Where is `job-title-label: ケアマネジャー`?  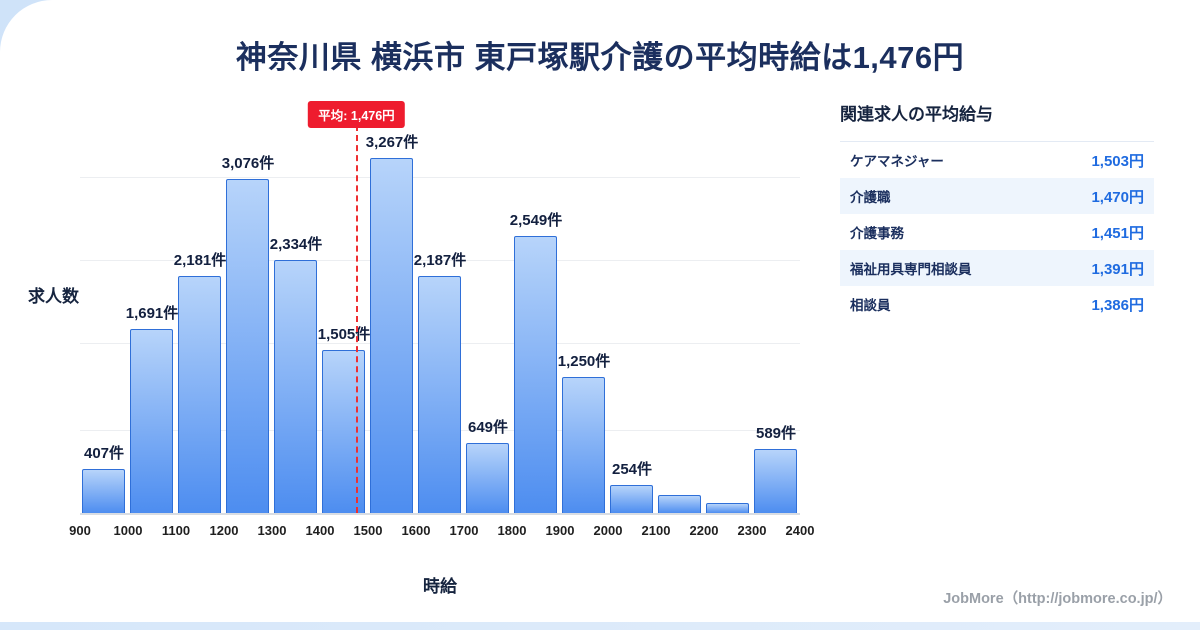
job-title-label: ケアマネジャー is located at coordinates (897, 161).